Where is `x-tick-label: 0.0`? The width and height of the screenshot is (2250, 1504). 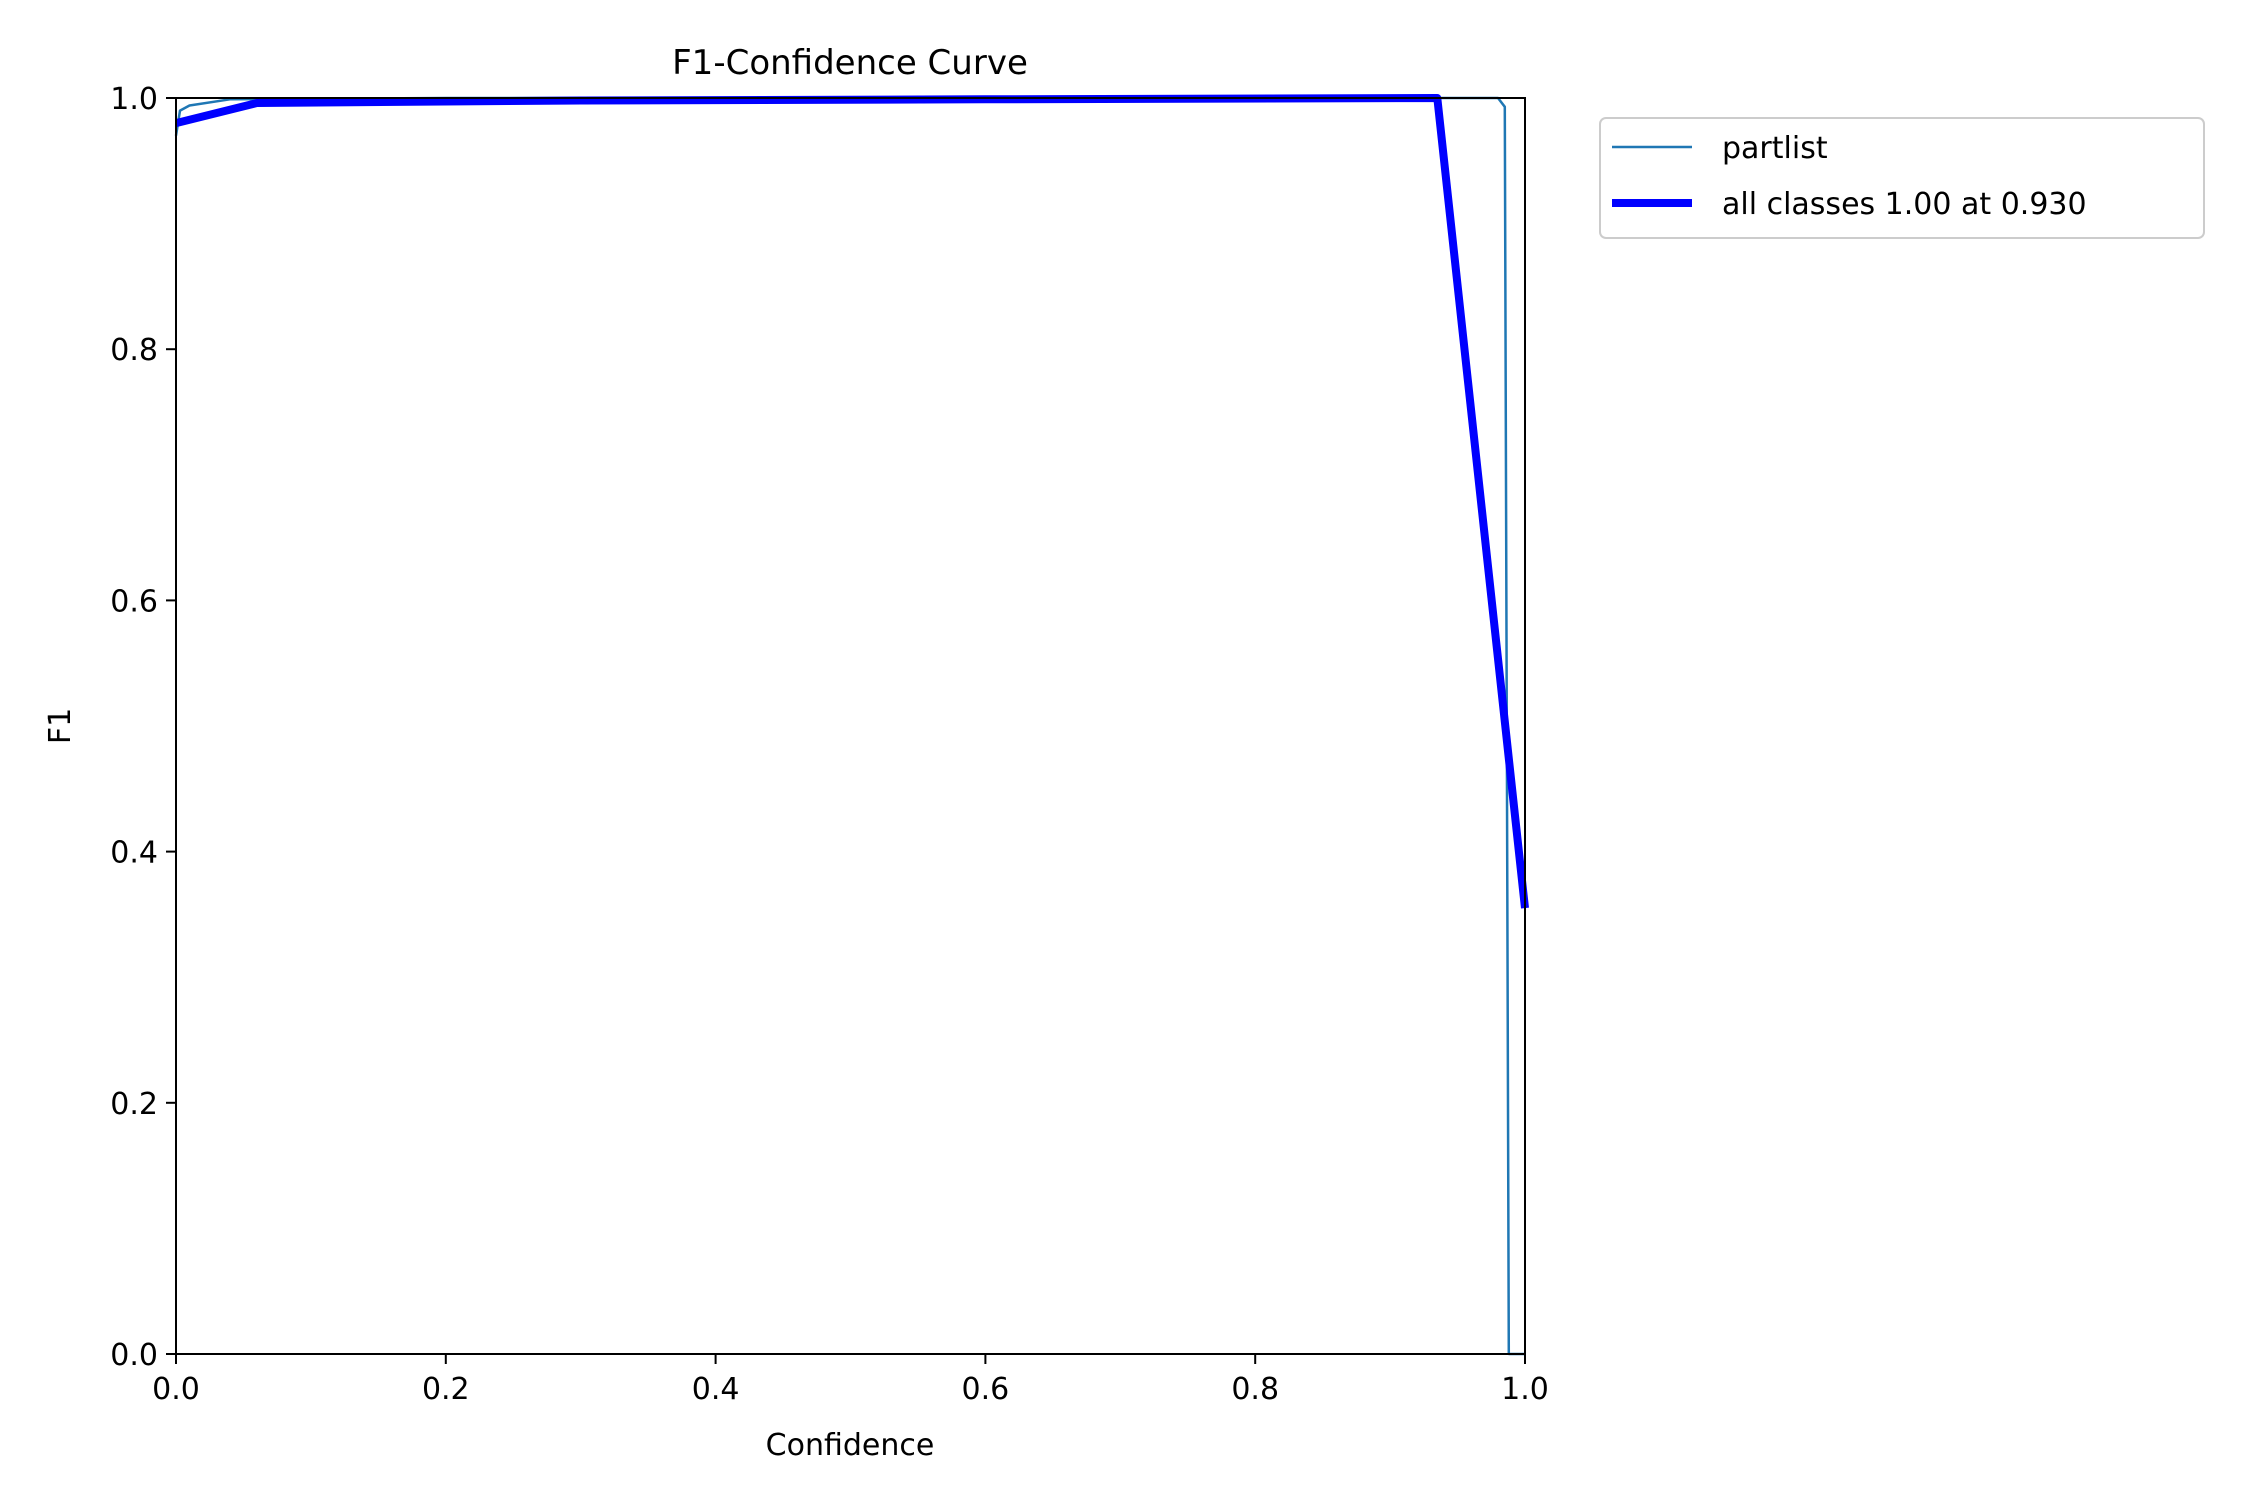
x-tick-label: 0.0 is located at coordinates (176, 1389).